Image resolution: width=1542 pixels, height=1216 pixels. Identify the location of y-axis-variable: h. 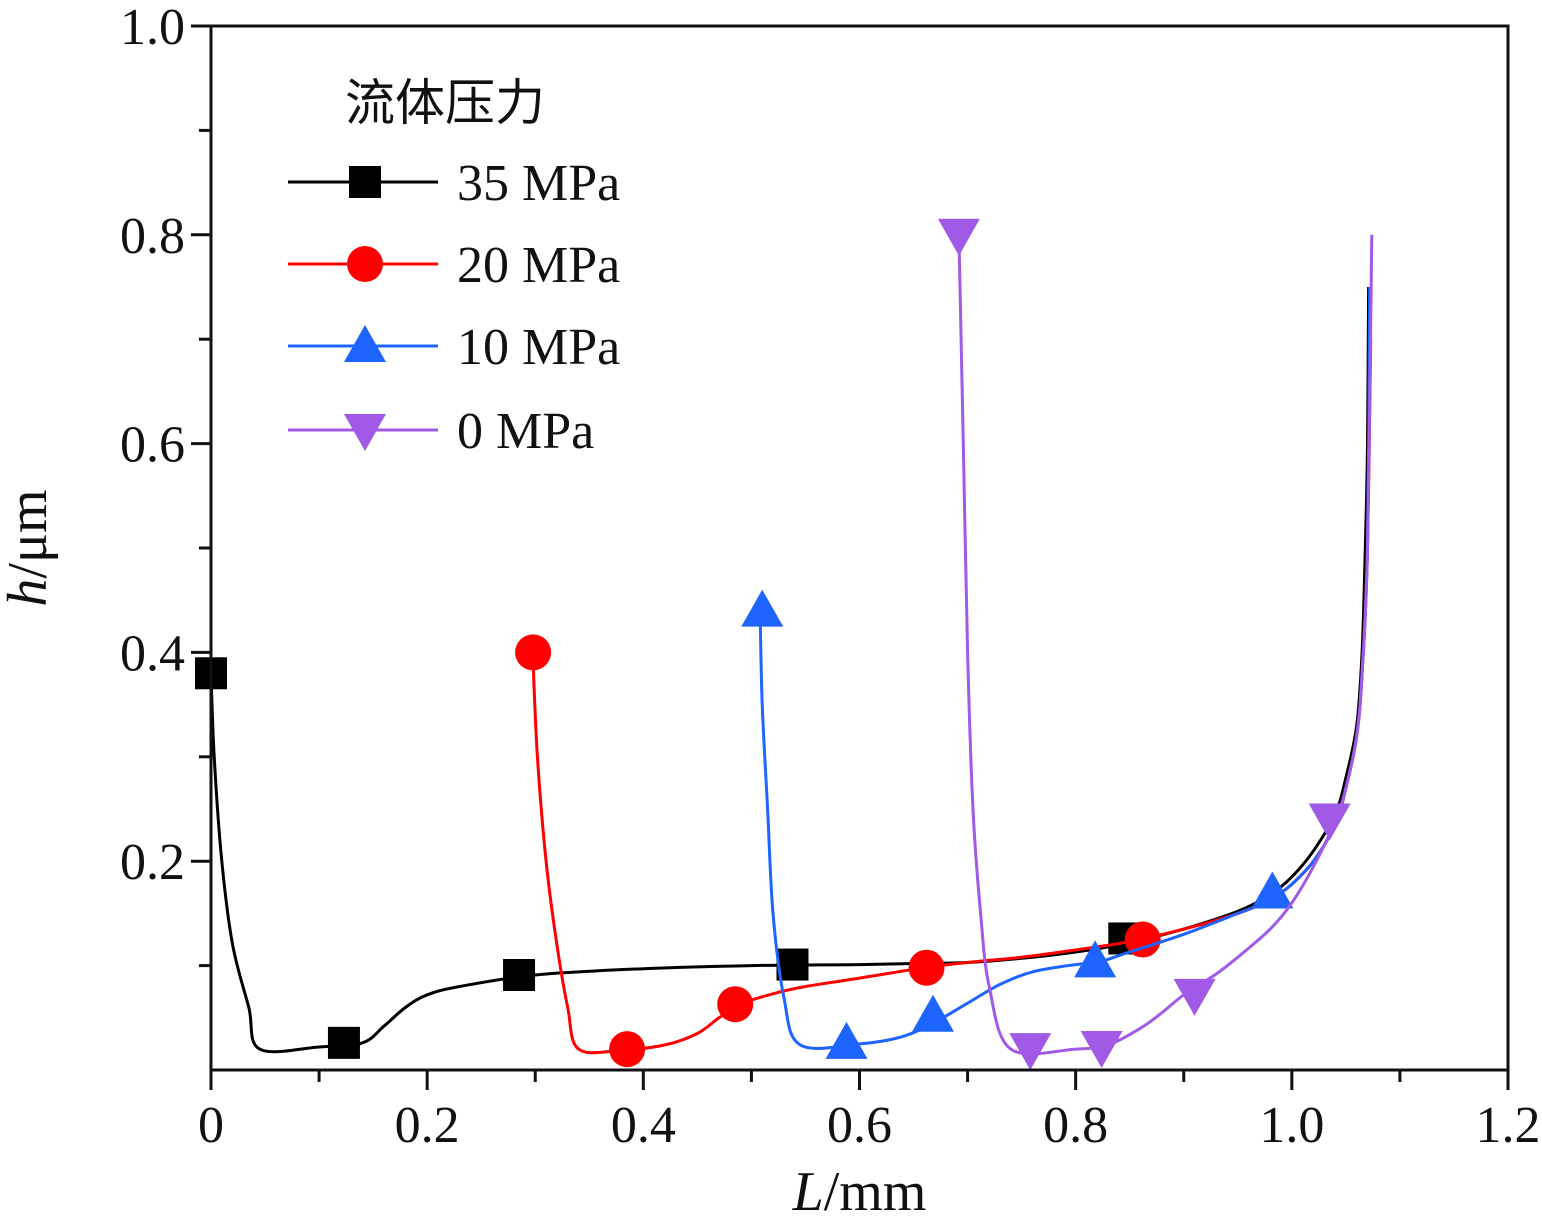
(29, 593).